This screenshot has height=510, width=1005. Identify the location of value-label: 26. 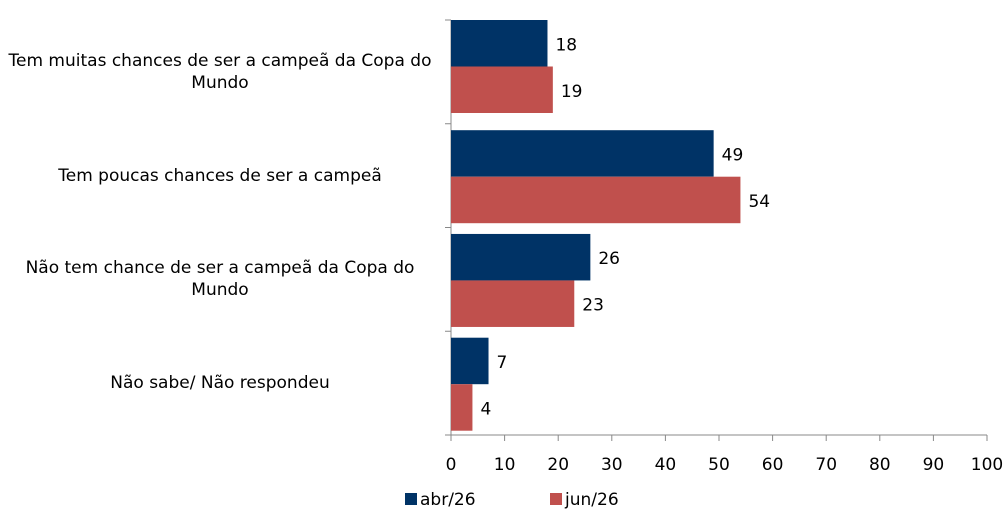
(609, 259).